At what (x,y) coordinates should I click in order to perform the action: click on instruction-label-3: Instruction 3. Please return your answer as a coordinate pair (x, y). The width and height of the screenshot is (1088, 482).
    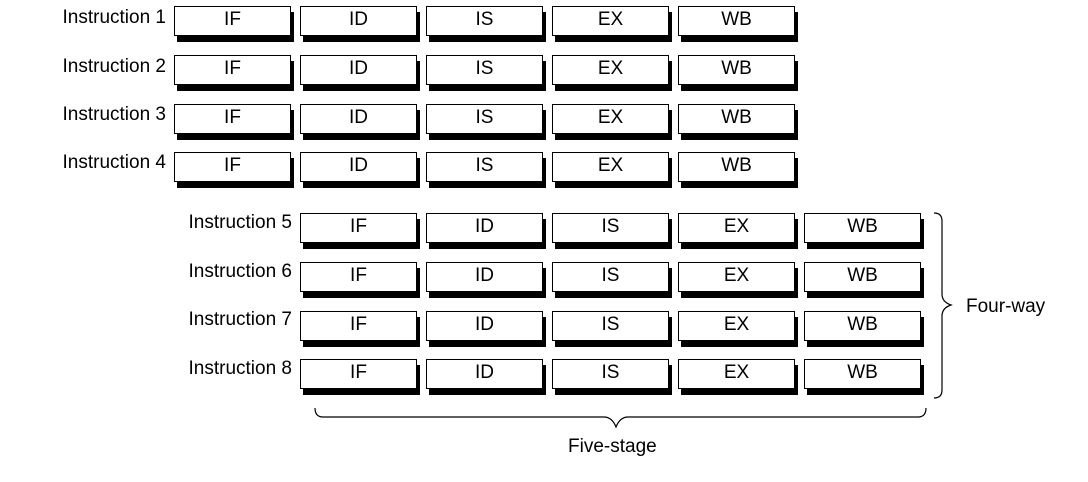
    Looking at the image, I should click on (114, 114).